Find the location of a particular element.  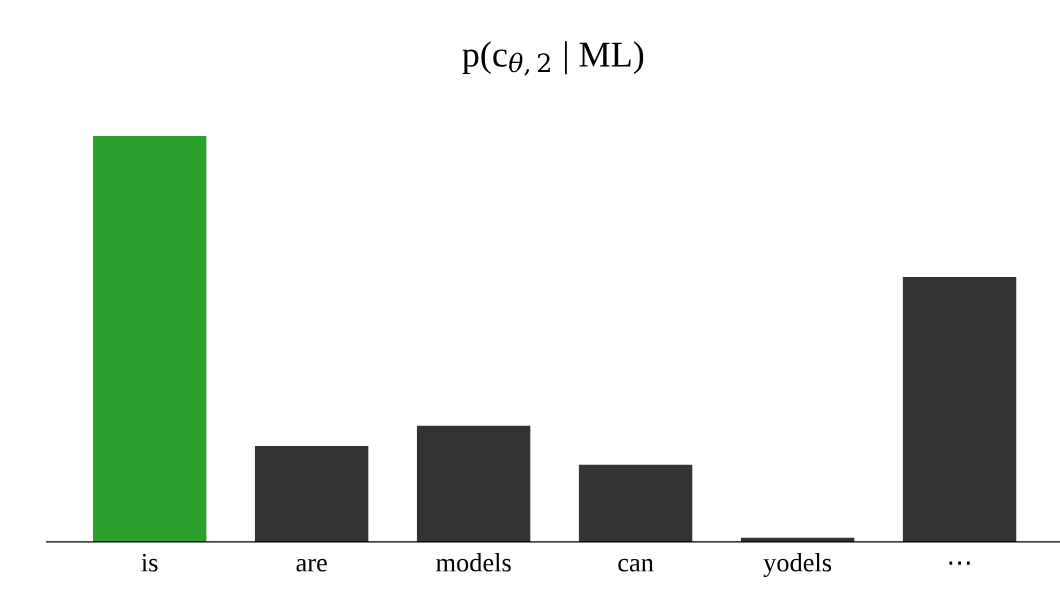

x-tick-label: models is located at coordinates (473, 562).